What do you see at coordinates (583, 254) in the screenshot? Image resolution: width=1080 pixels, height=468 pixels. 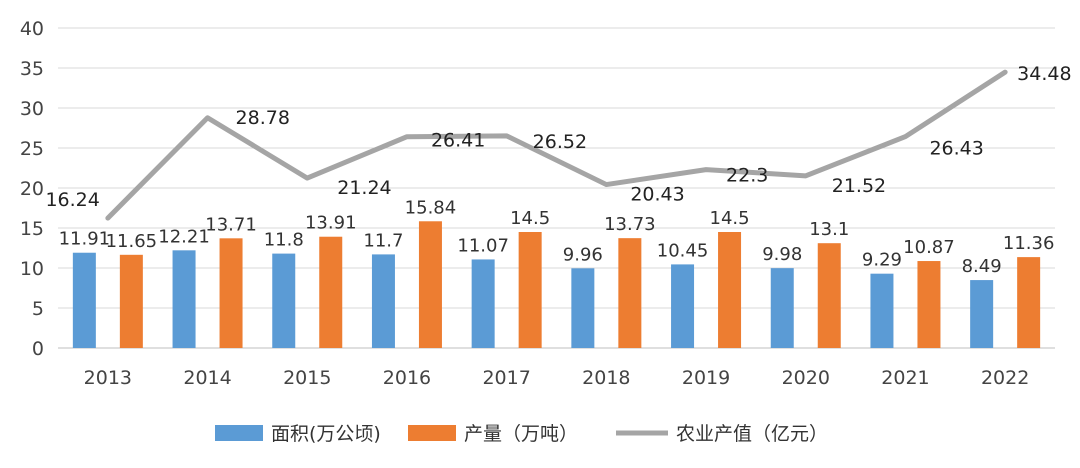 I see `bar-value-label: 9.96` at bounding box center [583, 254].